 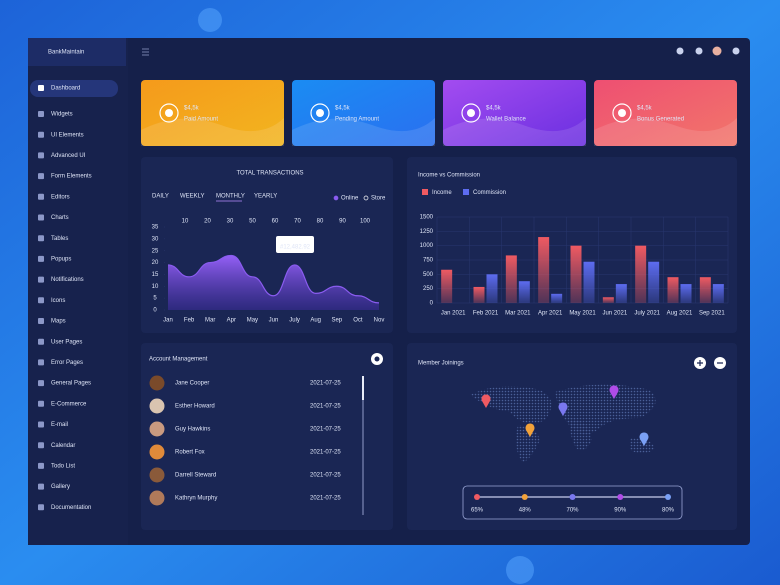 What do you see at coordinates (60, 218) in the screenshot?
I see `menu-item: Charts` at bounding box center [60, 218].